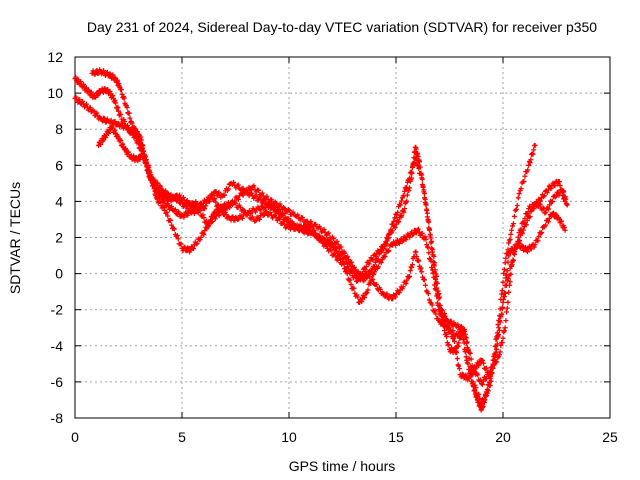 Image resolution: width=640 pixels, height=480 pixels. I want to click on x-tick-label: 20, so click(503, 437).